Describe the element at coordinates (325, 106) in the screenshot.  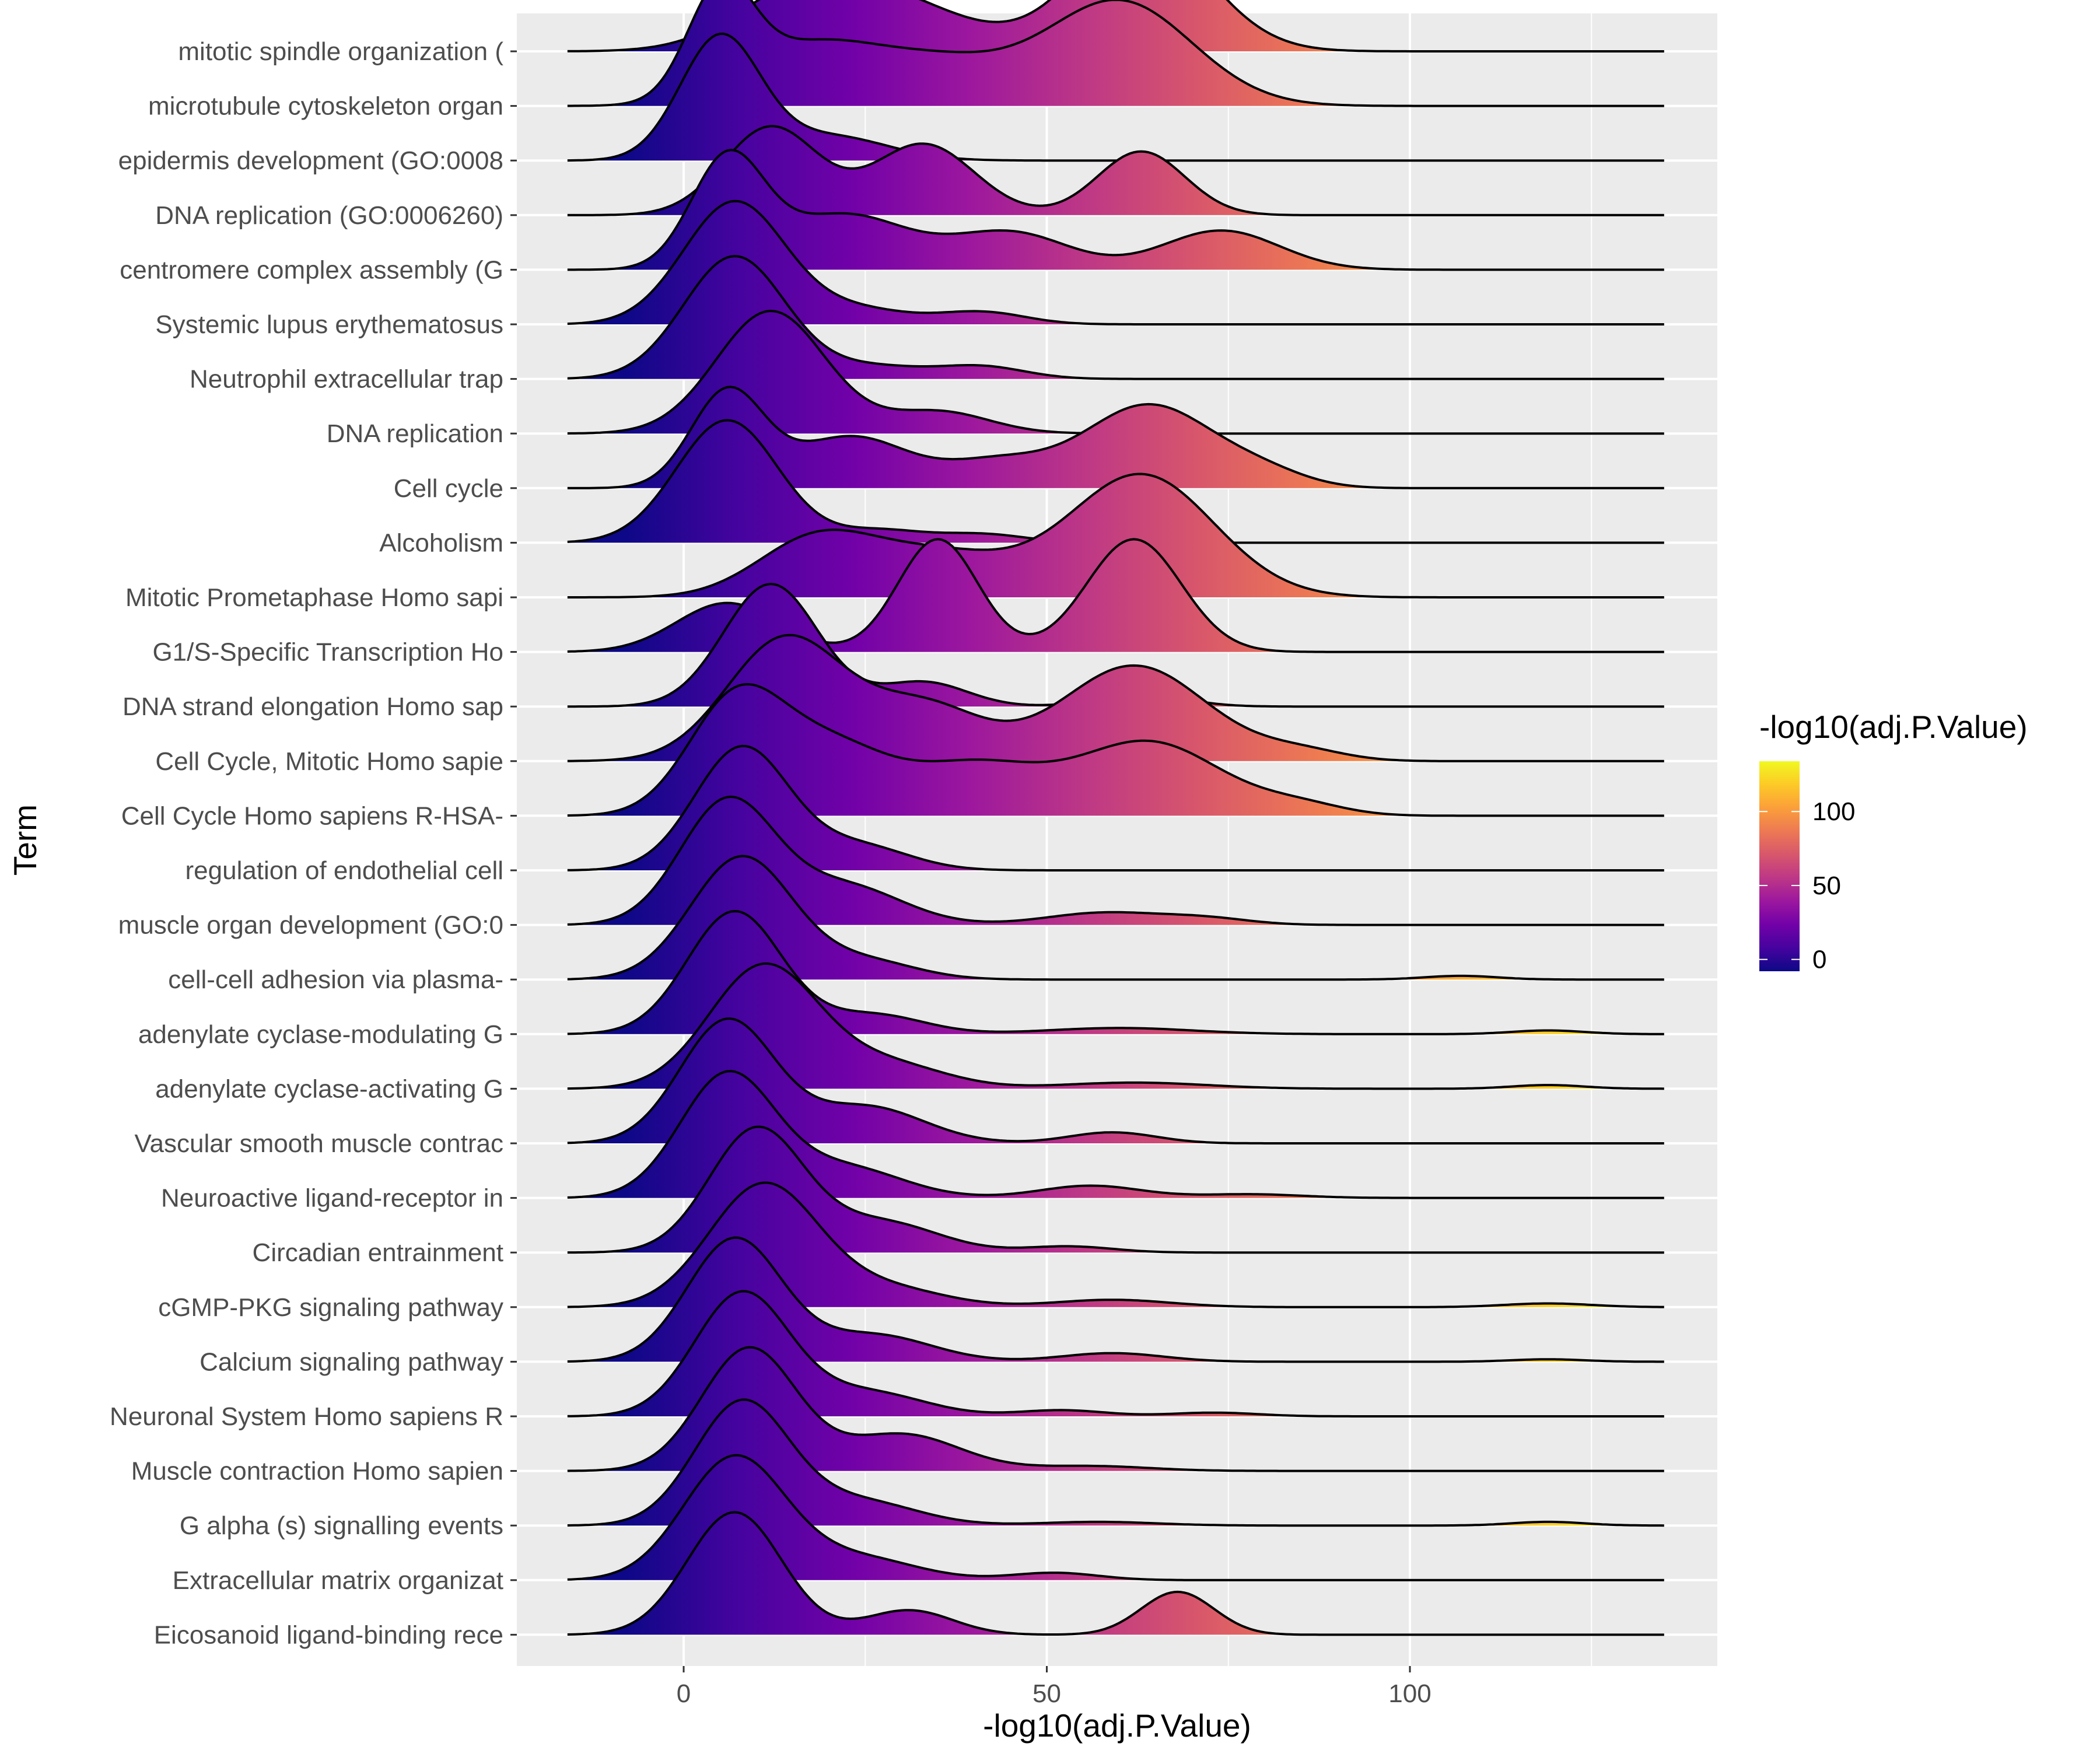
I see `y-tick-label: microtubule cytoskeleton organ` at that location.